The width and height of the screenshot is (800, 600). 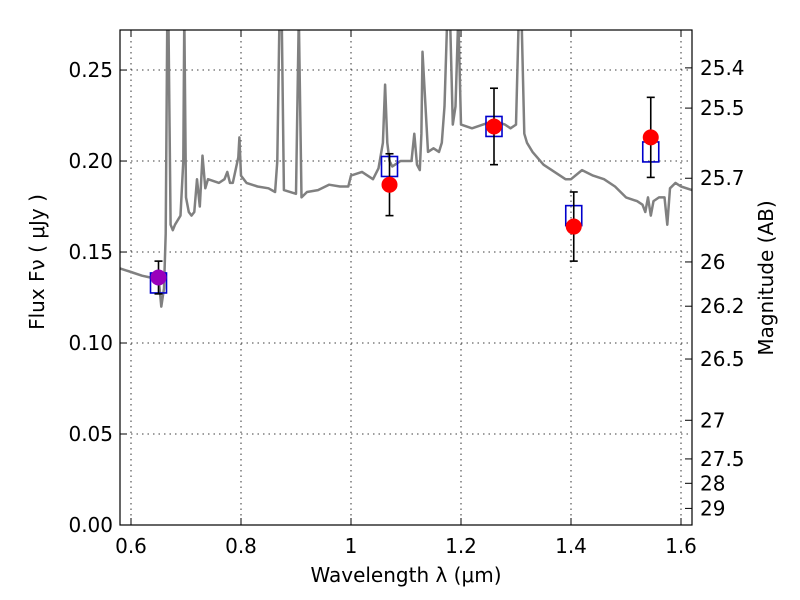 I want to click on magnitude-tick-label: 26, so click(x=712, y=262).